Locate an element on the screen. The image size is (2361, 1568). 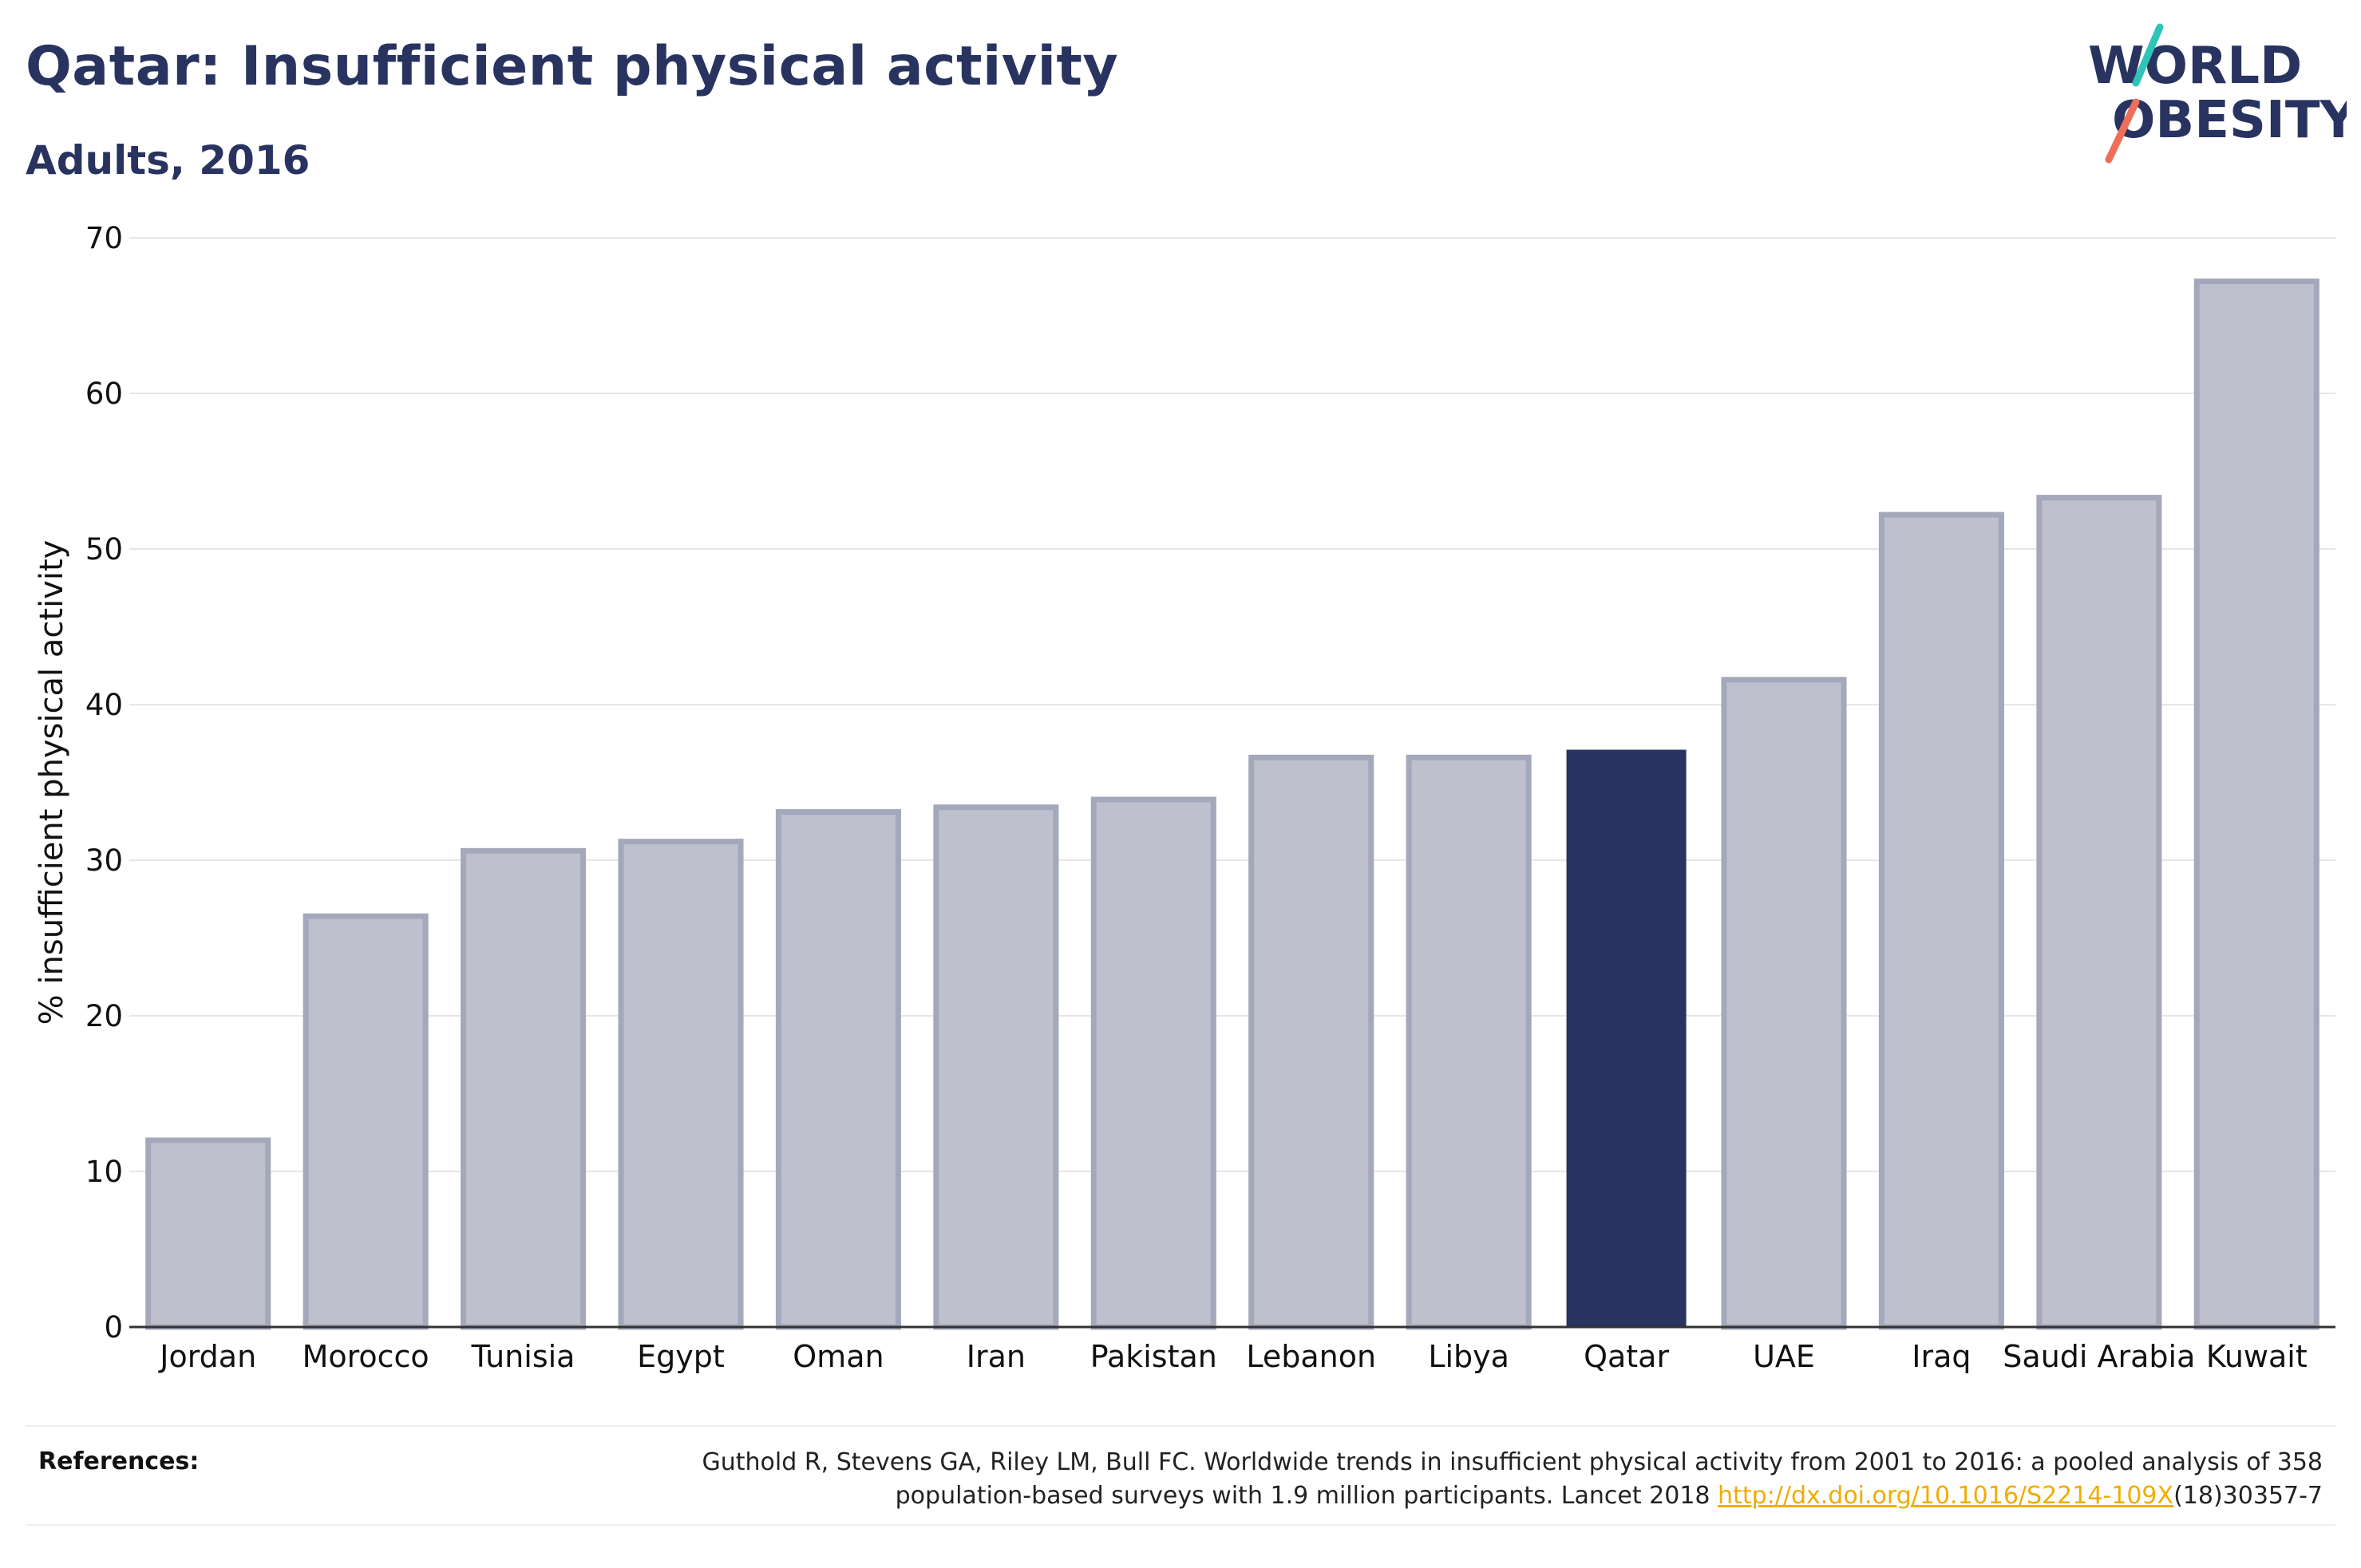
y-tick-label: 10 is located at coordinates (104, 1172).